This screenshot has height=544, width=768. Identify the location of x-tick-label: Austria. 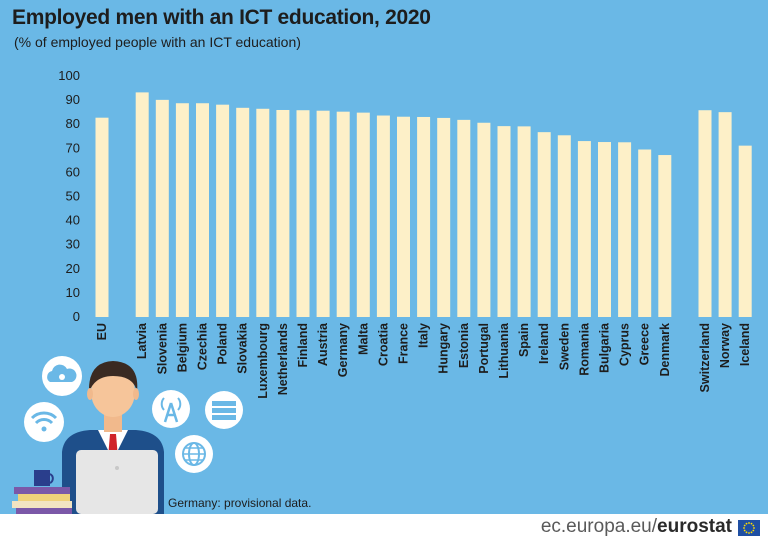
(323, 344).